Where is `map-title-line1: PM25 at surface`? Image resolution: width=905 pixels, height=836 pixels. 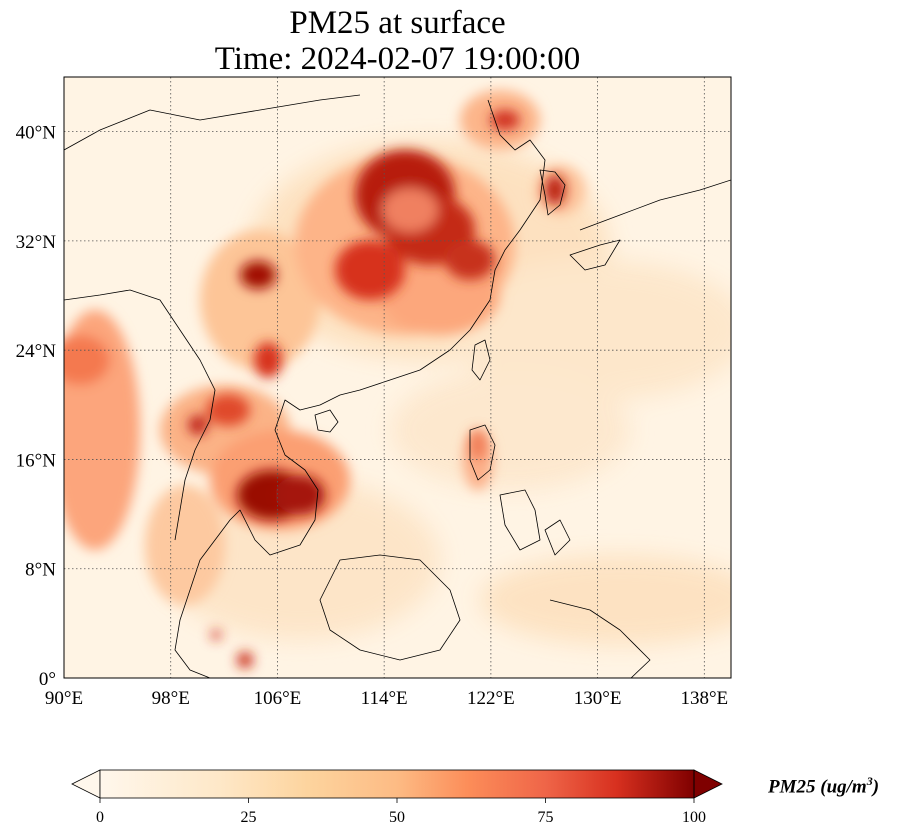
map-title-line1: PM25 at surface is located at coordinates (397, 23).